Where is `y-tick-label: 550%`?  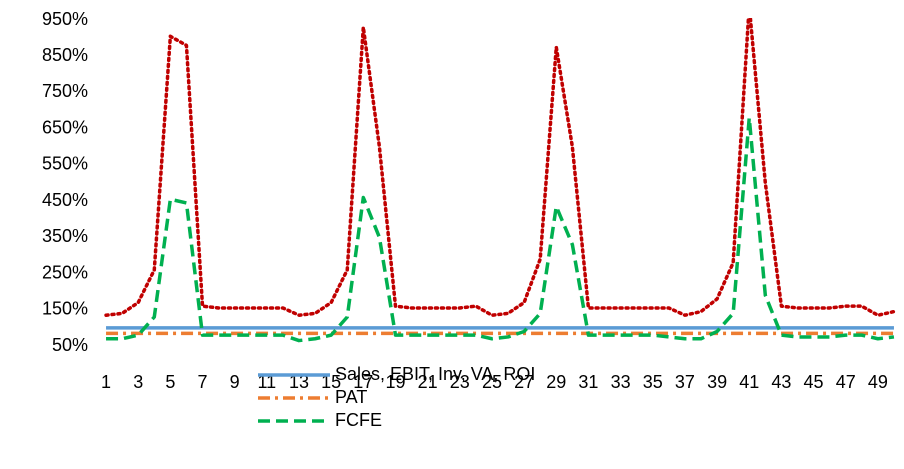 y-tick-label: 550% is located at coordinates (65, 164).